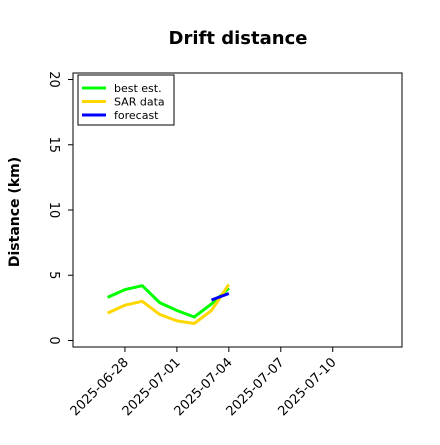 This screenshot has height=445, width=440. Describe the element at coordinates (138, 88) in the screenshot. I see `legend-label: best est.` at that location.